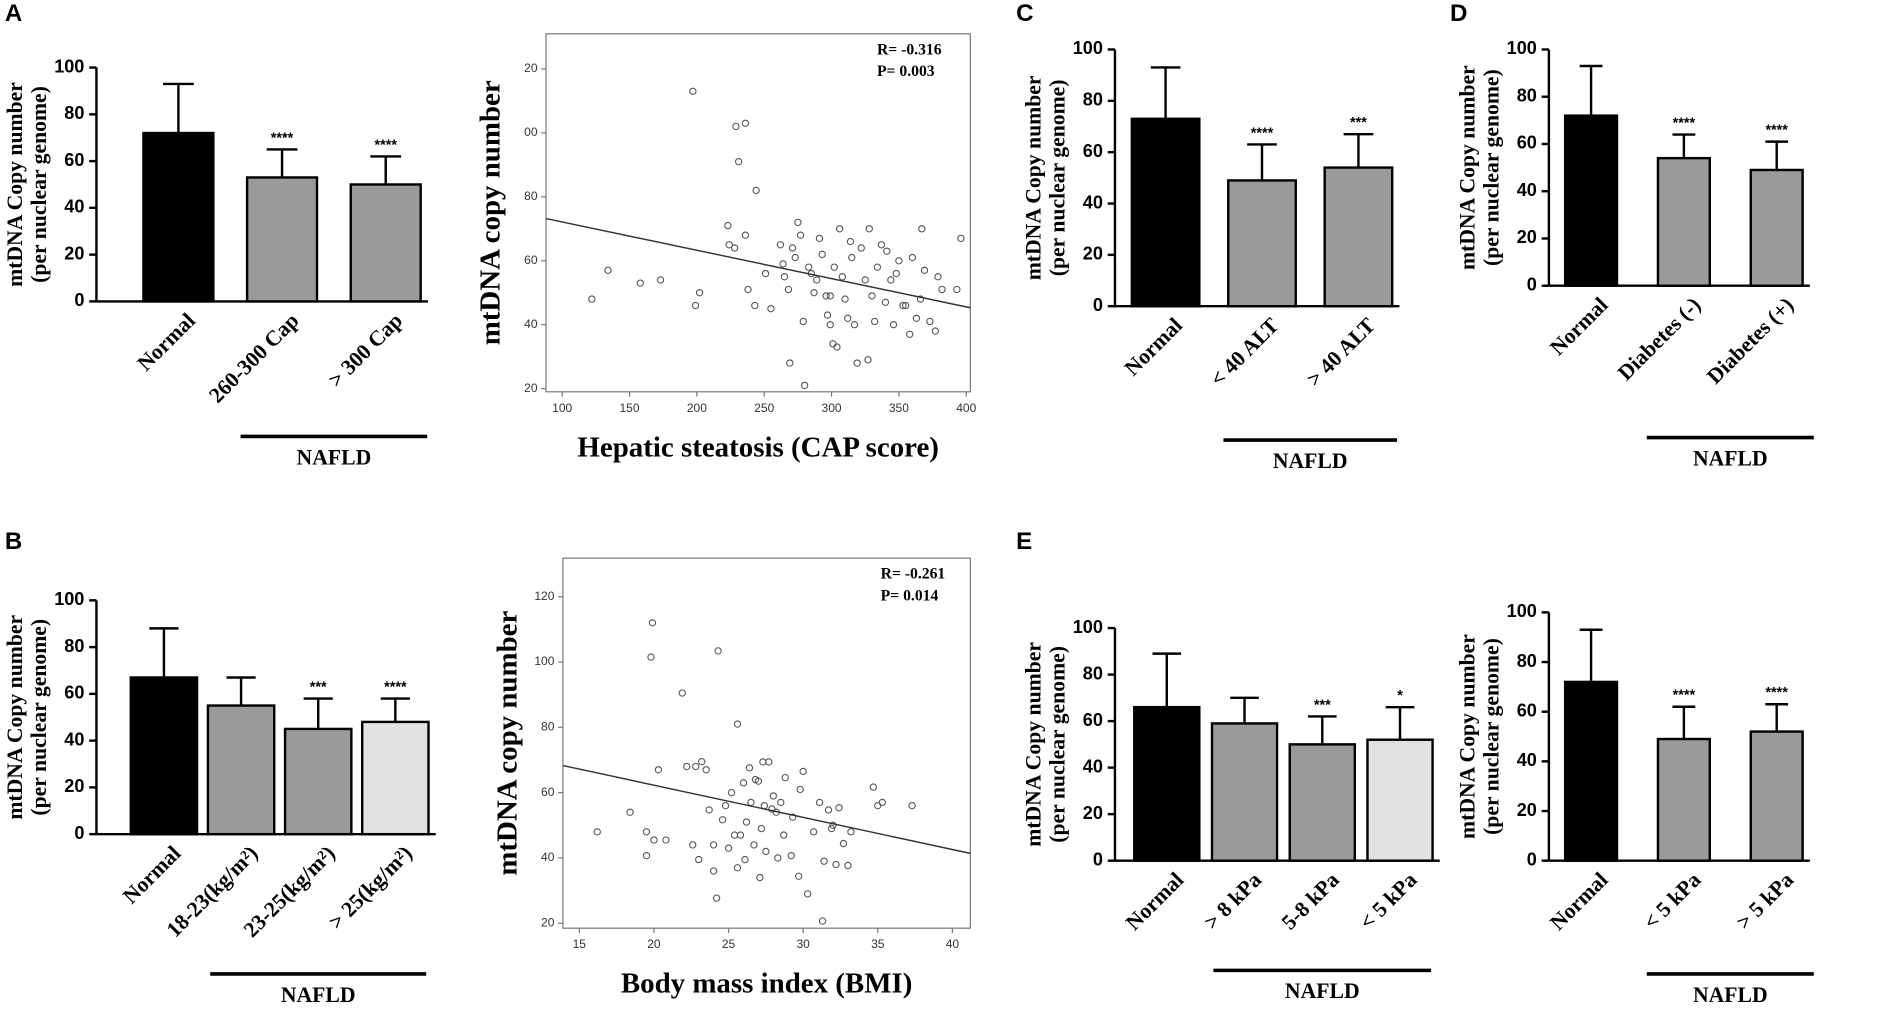  What do you see at coordinates (1672, 901) in the screenshot?
I see `x-tick-label: < 5 kPa` at bounding box center [1672, 901].